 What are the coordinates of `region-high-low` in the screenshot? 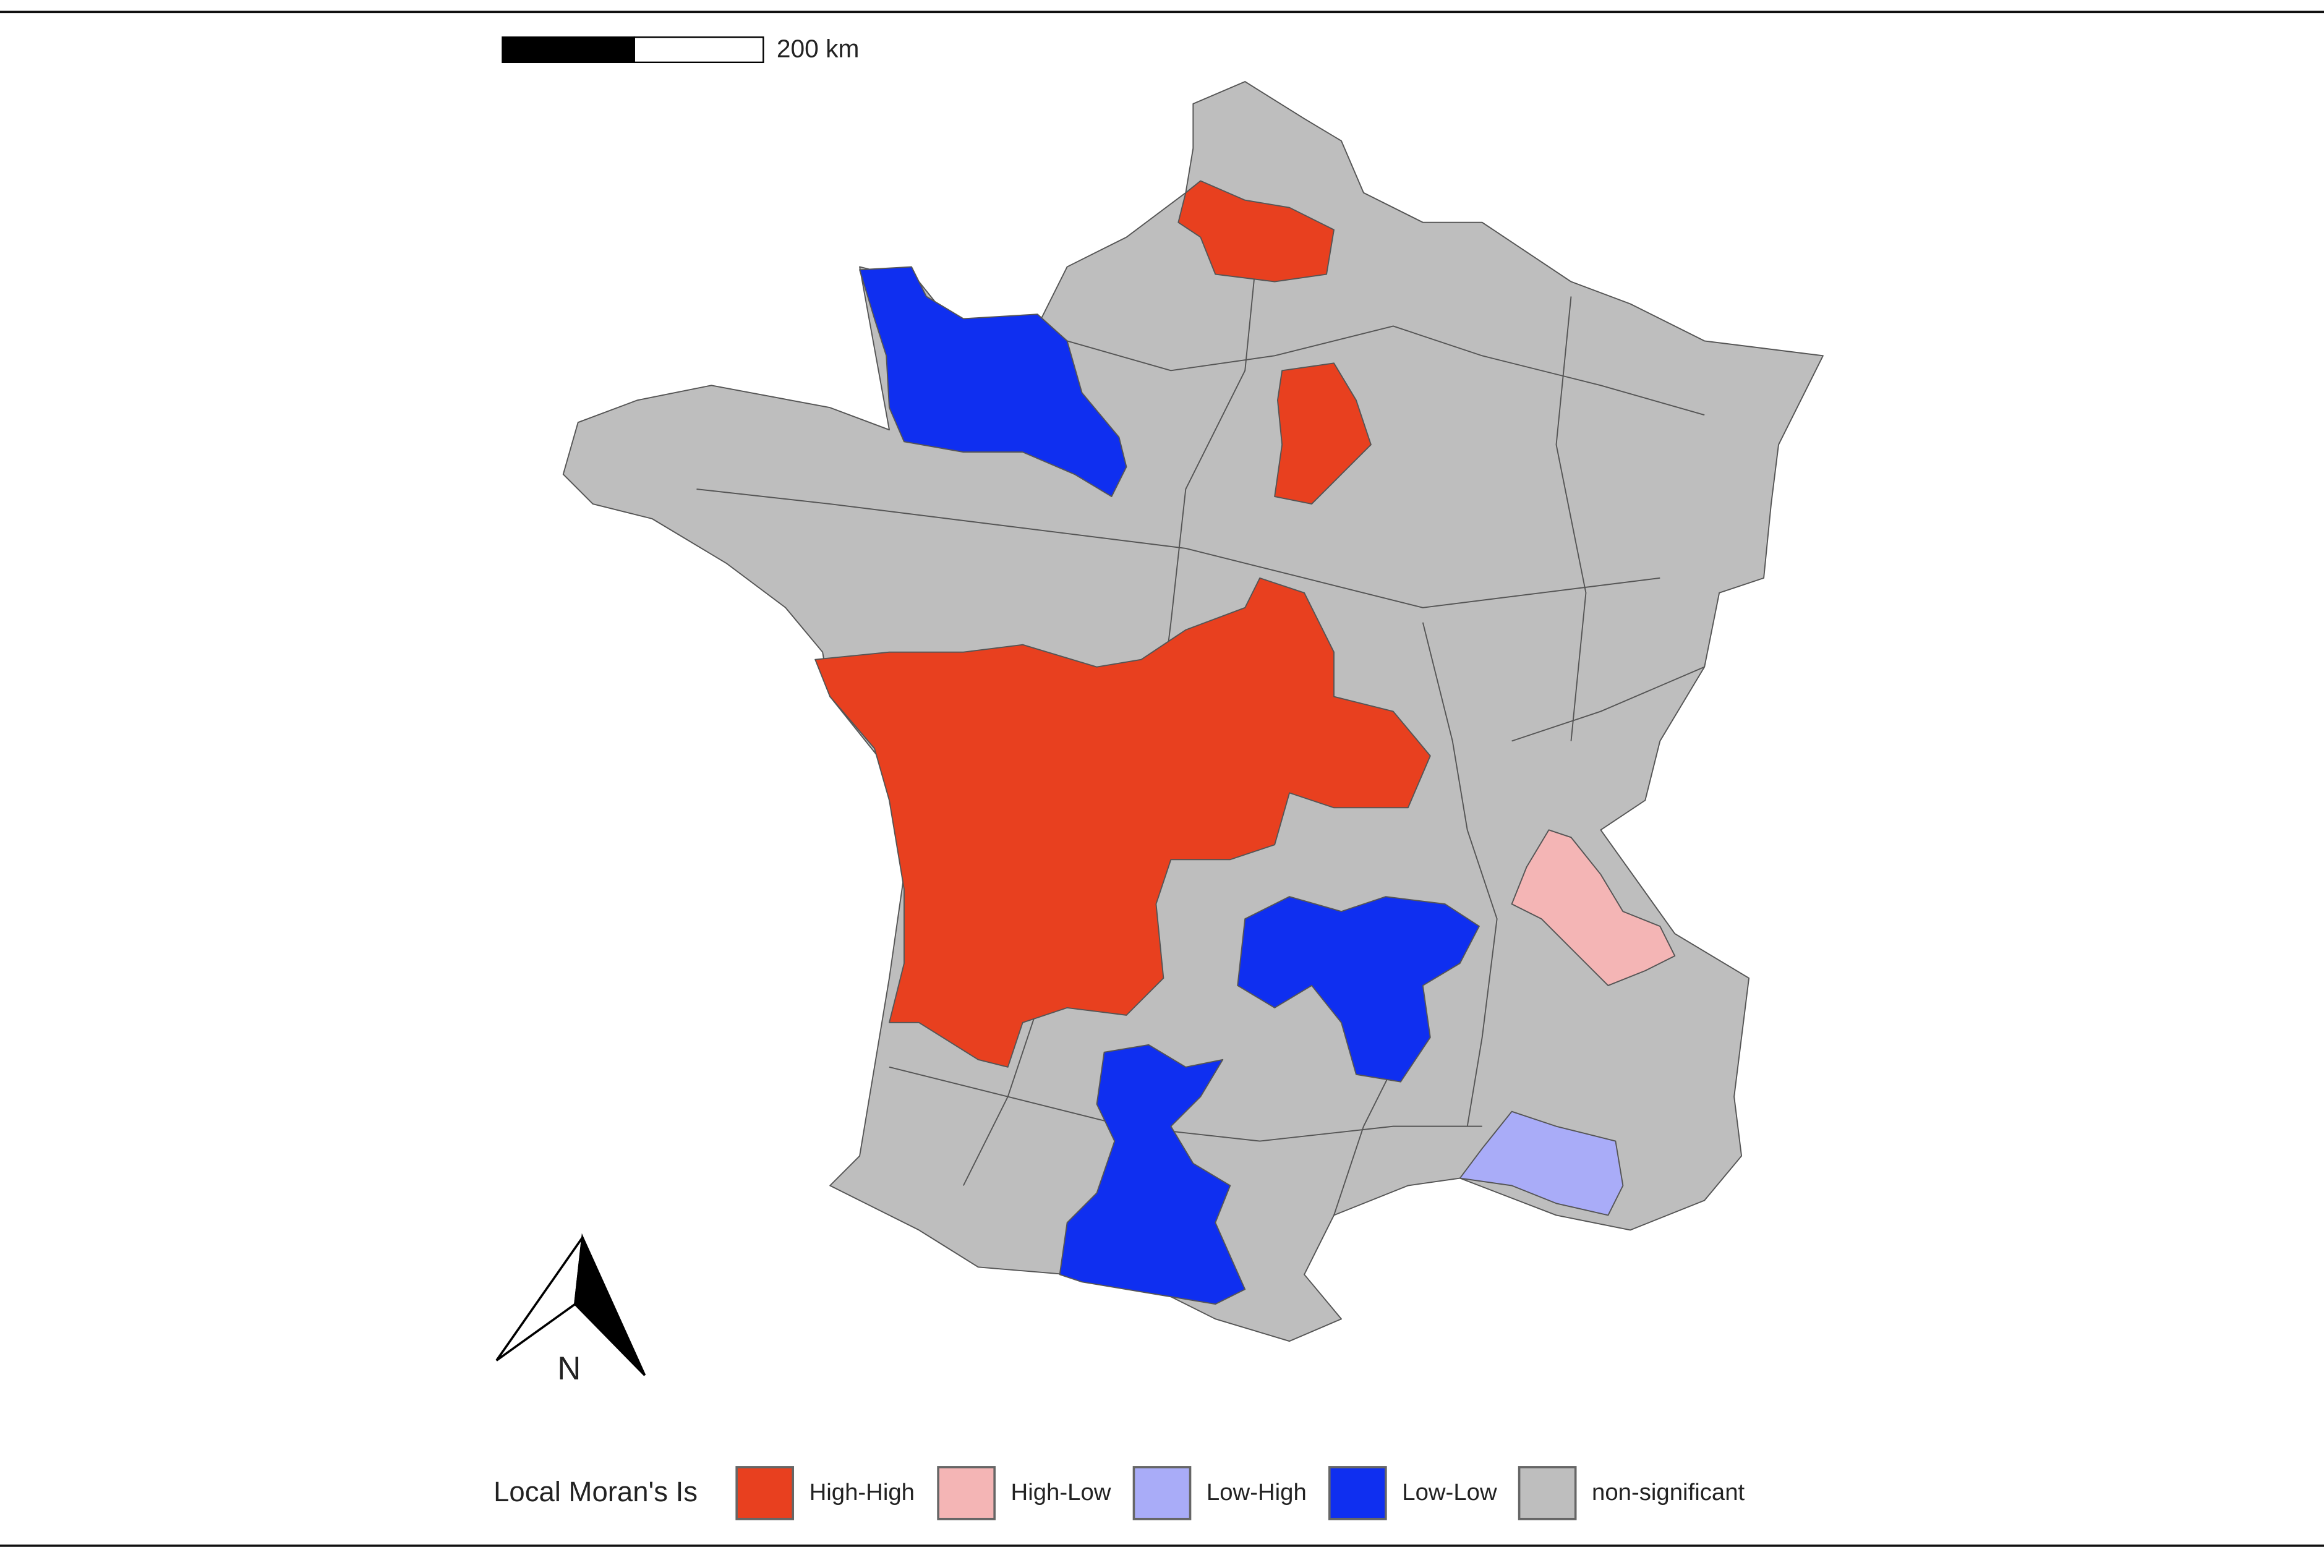 It's located at (1593, 907).